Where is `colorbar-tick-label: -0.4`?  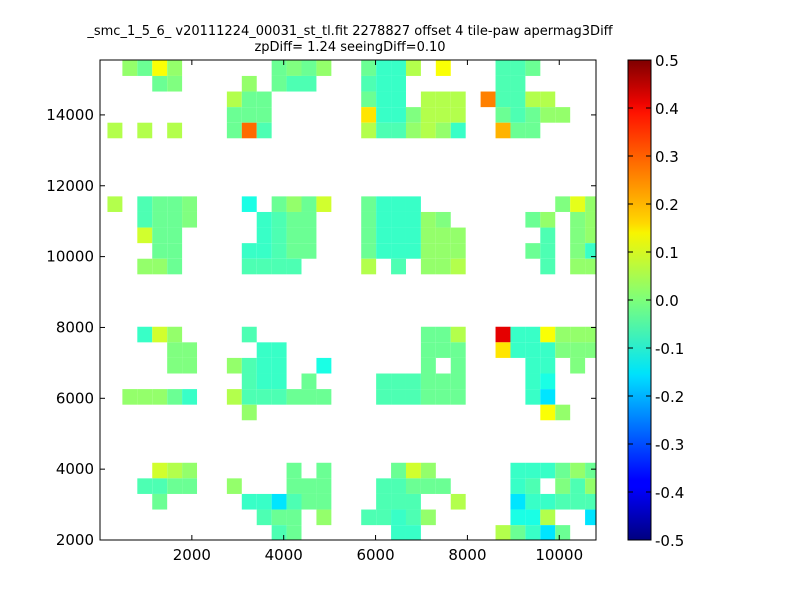 colorbar-tick-label: -0.4 is located at coordinates (669, 493).